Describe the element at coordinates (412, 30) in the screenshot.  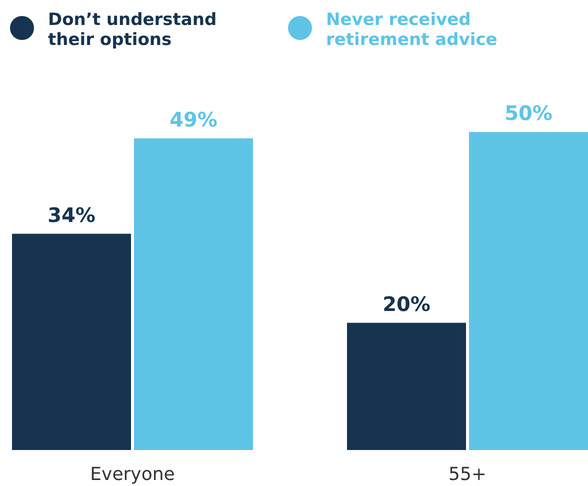
I see `legend-label: Never received retirement advice` at that location.